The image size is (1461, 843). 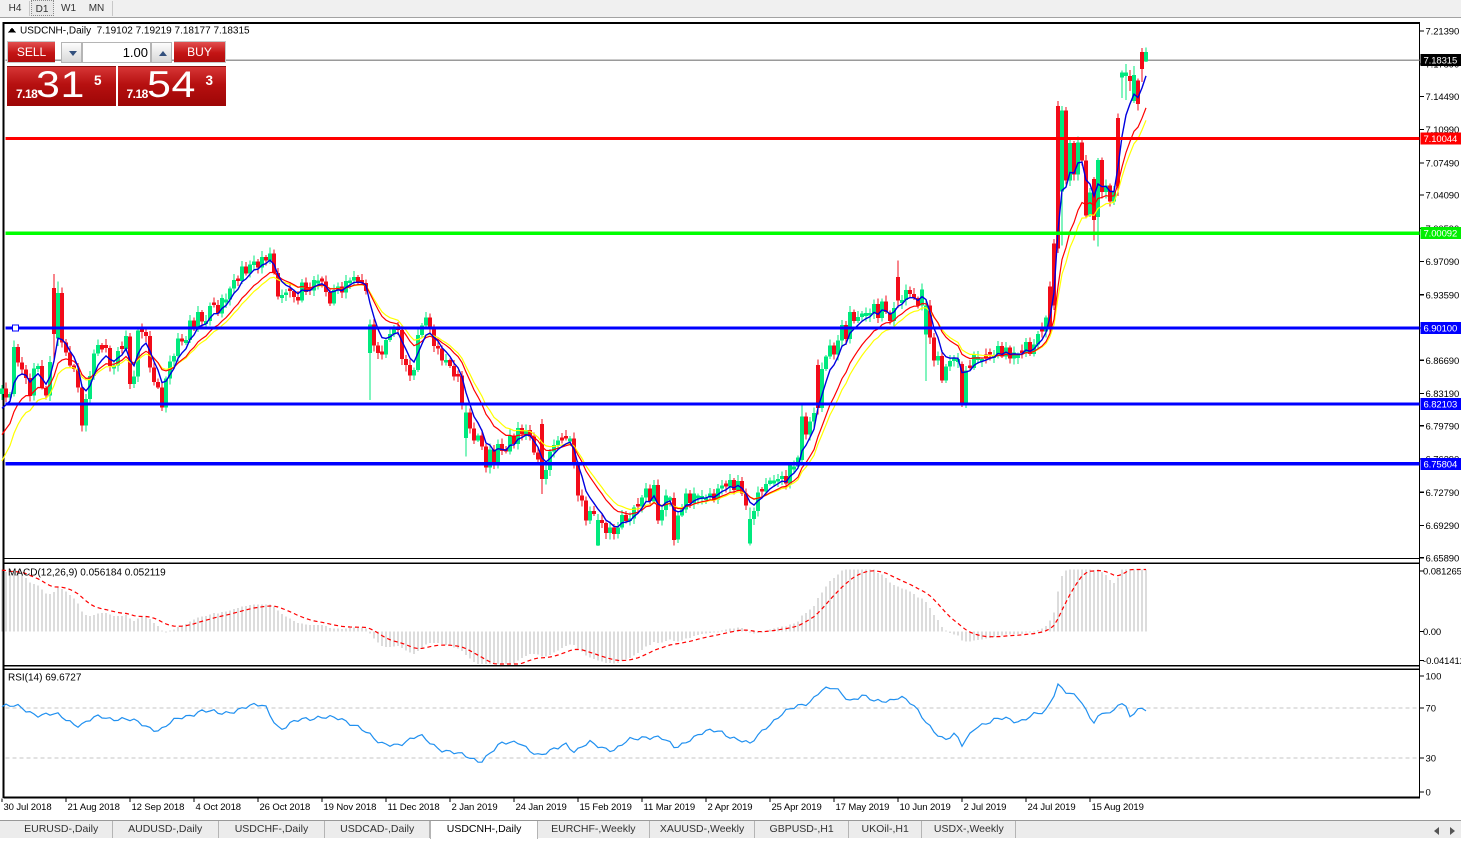 I want to click on svg-text: 15 Aug 2019, so click(x=1118, y=807).